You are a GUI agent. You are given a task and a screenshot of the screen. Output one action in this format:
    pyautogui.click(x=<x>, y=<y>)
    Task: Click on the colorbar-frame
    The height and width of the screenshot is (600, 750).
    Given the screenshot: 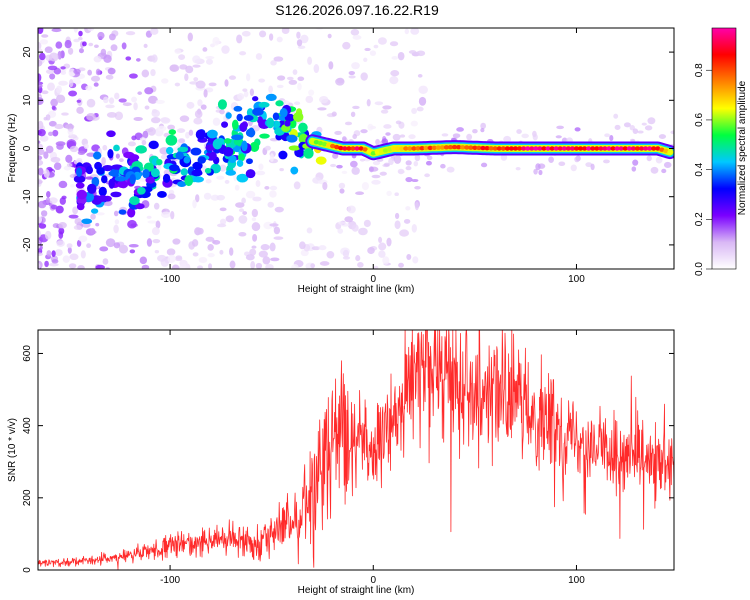 What is the action you would take?
    pyautogui.click(x=724, y=148)
    